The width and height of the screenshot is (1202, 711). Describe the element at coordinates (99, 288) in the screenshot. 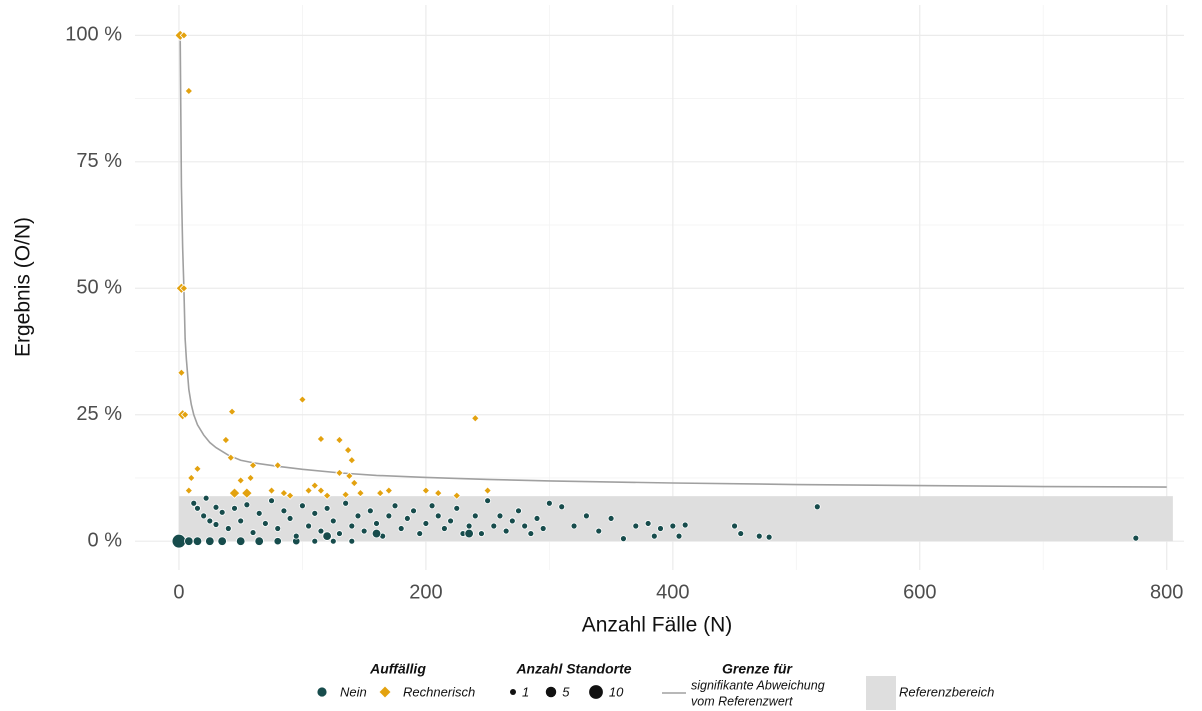

I see `y-tick-label: 50 %` at that location.